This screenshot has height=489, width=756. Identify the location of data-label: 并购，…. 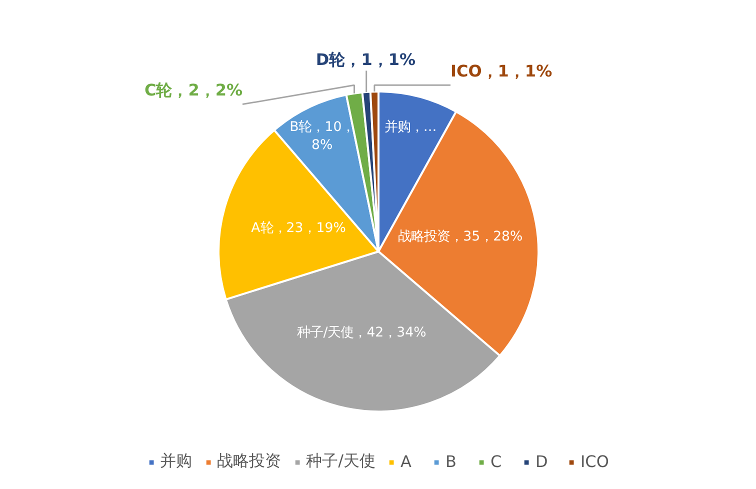
(410, 128).